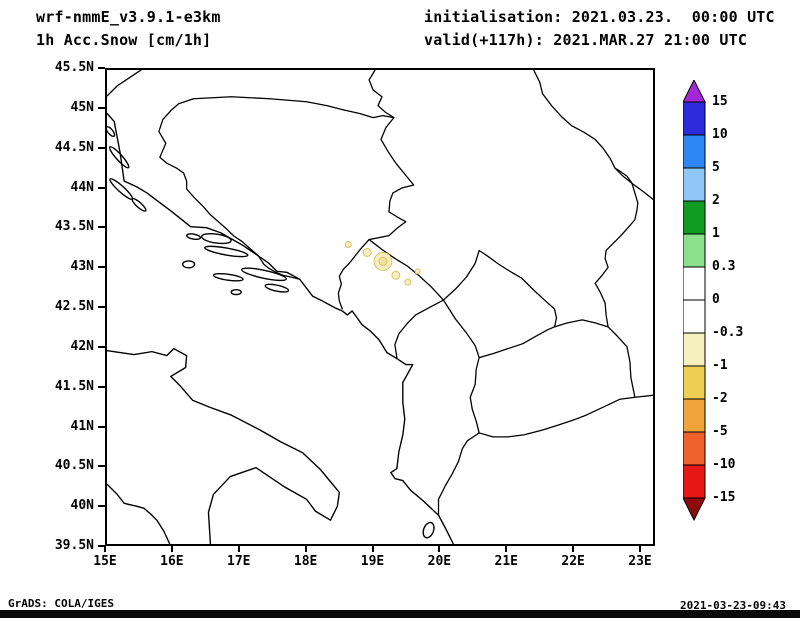 This screenshot has height=618, width=800. Describe the element at coordinates (105, 561) in the screenshot. I see `lon-tick-label: 15E` at that location.